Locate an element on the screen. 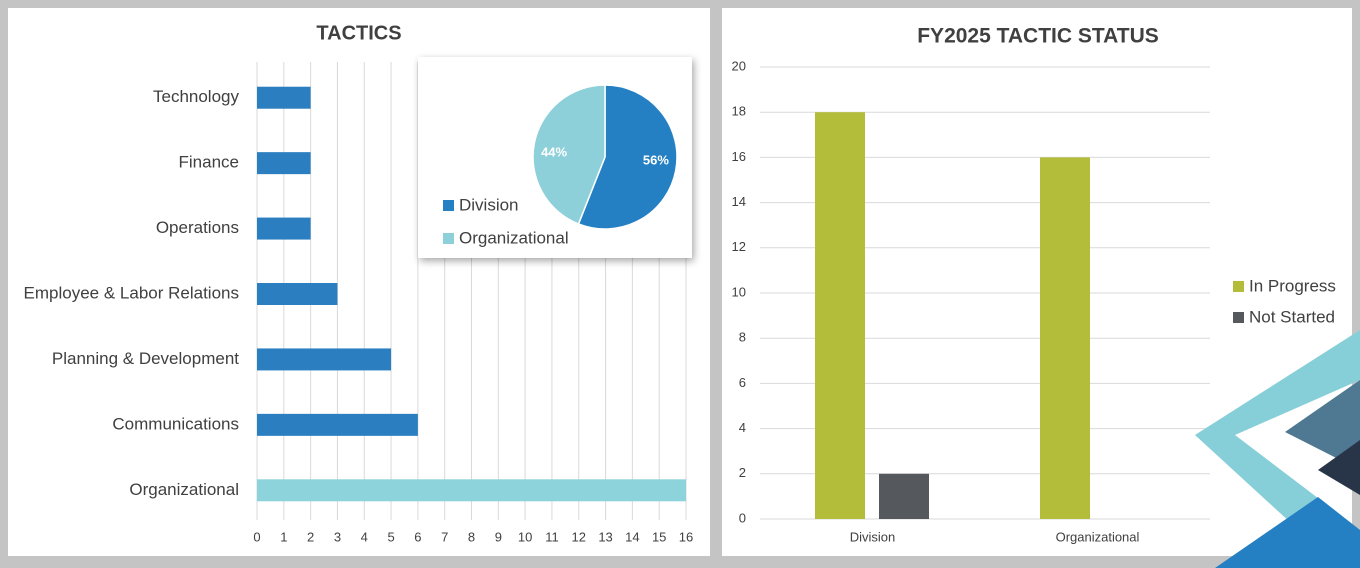  legend-label: Division is located at coordinates (489, 204).